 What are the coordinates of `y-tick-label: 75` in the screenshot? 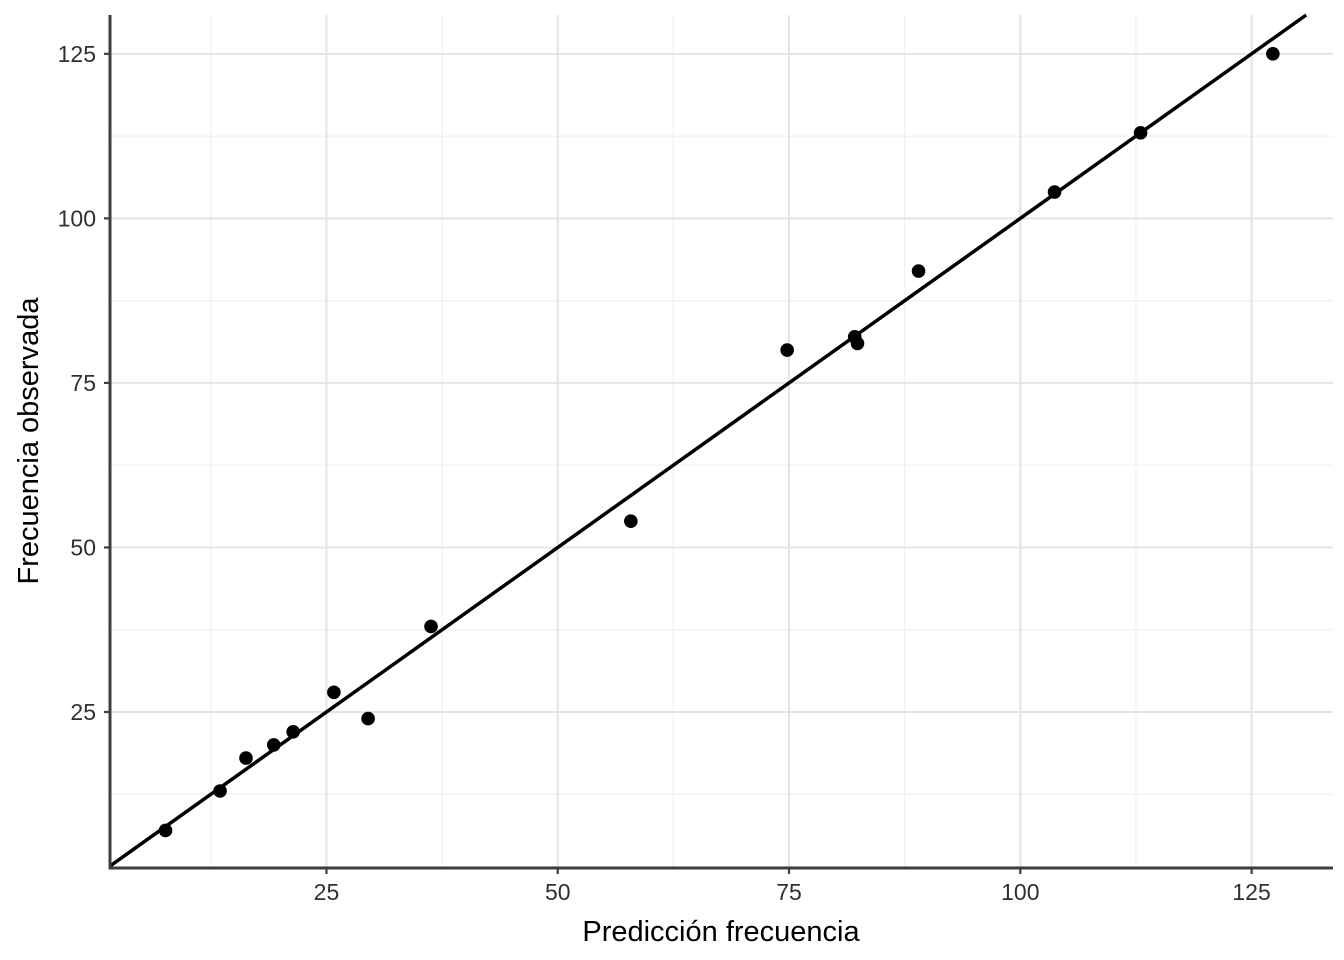 It's located at (83, 383).